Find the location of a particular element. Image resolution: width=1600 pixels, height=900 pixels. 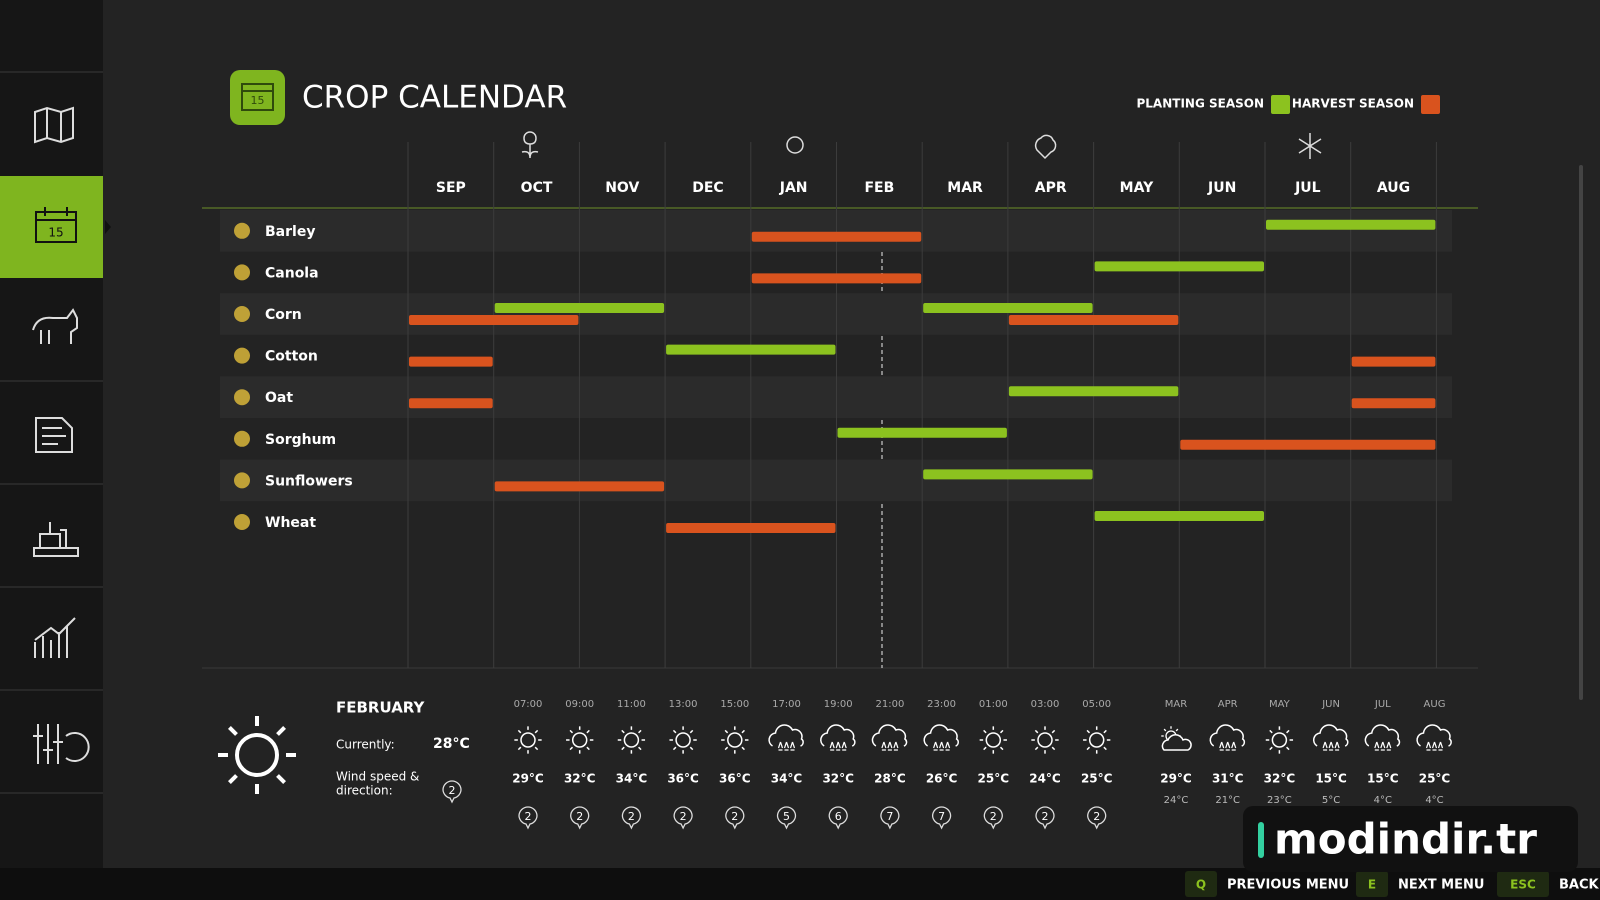

forecast-high: 25°C is located at coordinates (1435, 779).